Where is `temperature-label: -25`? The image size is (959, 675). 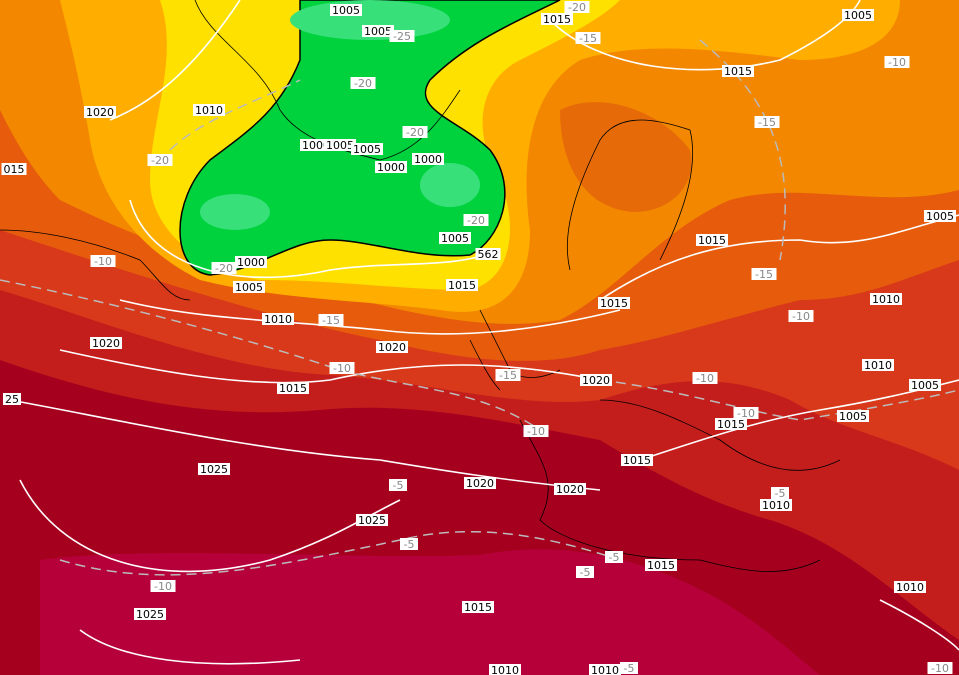 temperature-label: -25 is located at coordinates (402, 36).